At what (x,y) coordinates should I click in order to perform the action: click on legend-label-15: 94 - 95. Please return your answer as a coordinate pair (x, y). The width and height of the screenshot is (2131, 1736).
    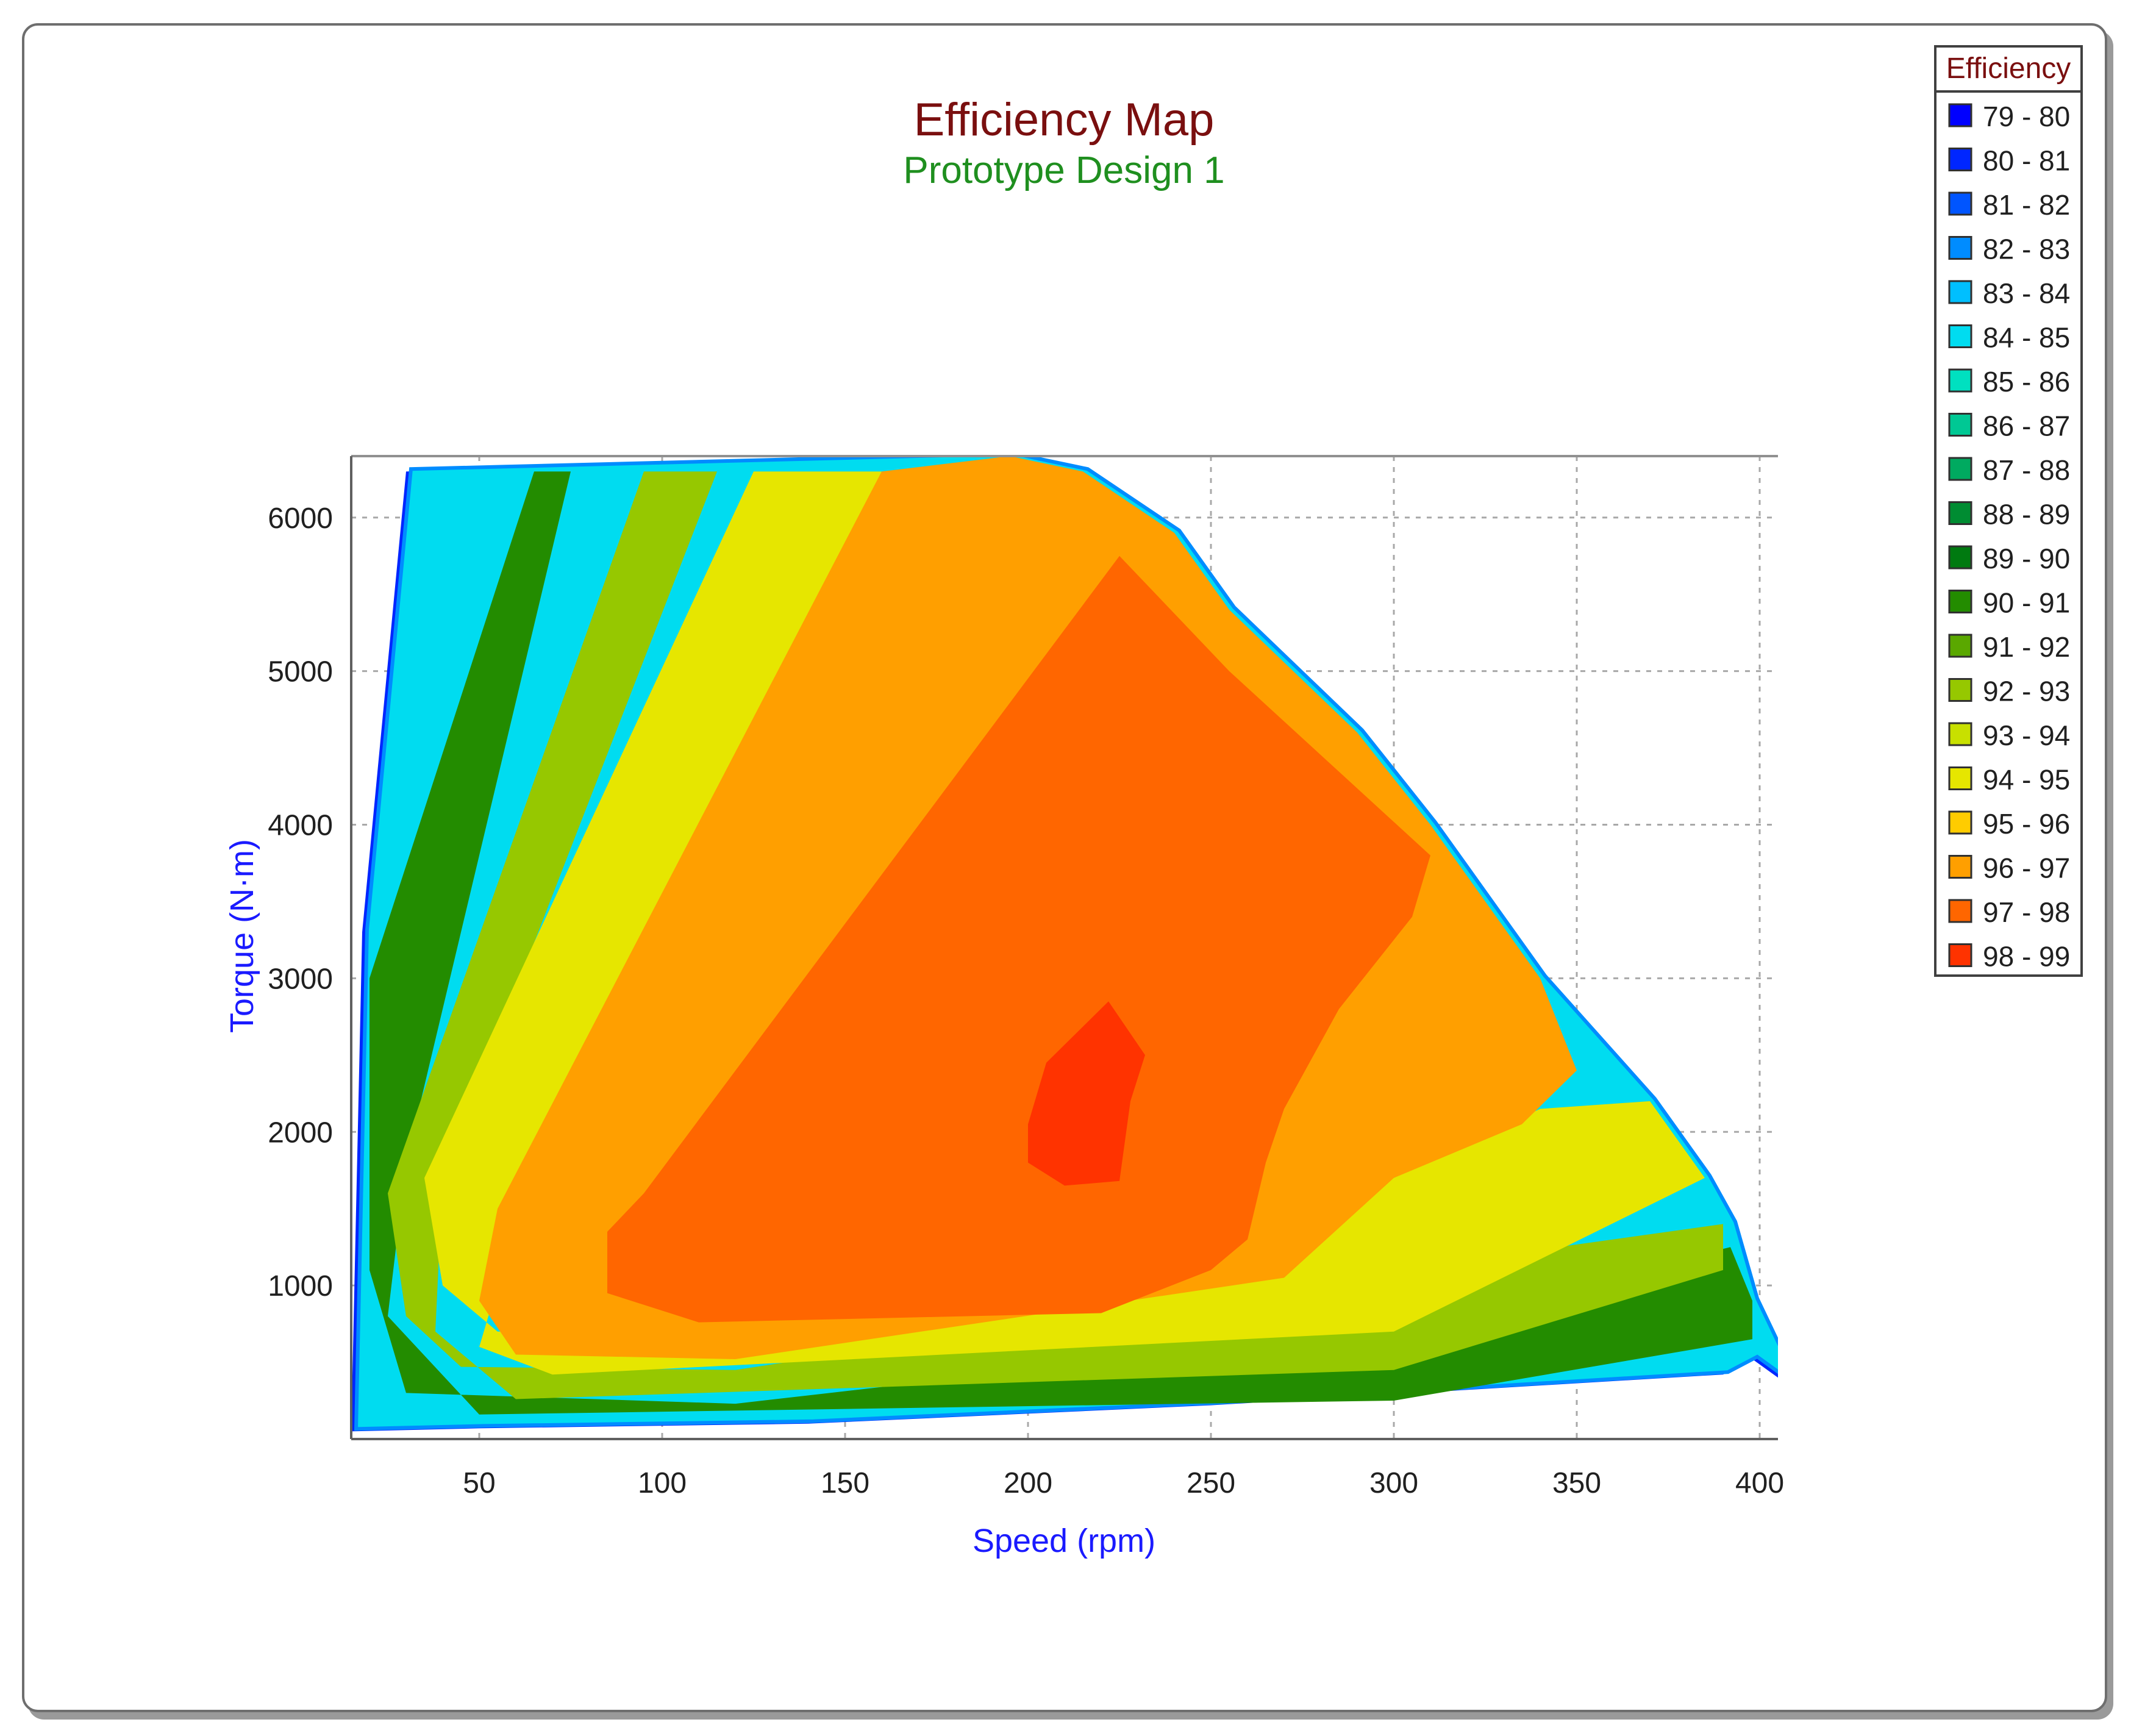
    Looking at the image, I should click on (2027, 780).